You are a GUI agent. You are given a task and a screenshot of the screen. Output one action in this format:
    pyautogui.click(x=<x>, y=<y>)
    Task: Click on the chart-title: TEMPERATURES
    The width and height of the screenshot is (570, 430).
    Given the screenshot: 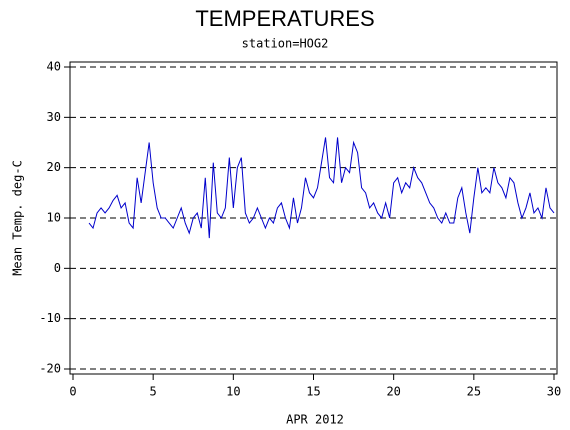 What is the action you would take?
    pyautogui.click(x=284, y=18)
    